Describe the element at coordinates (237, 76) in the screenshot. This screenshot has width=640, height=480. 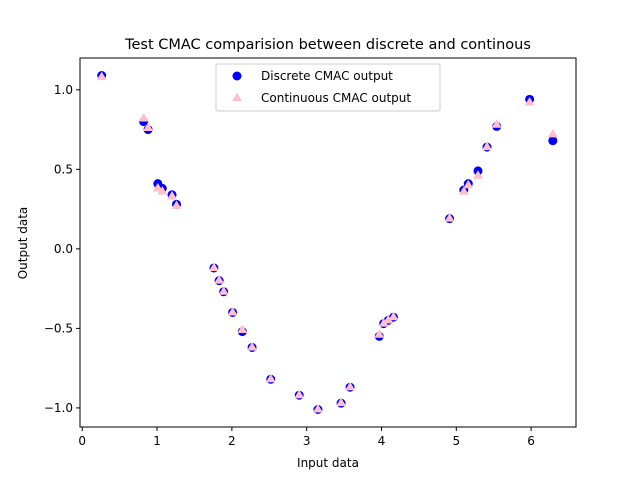
I see `legend-marker-discrete` at that location.